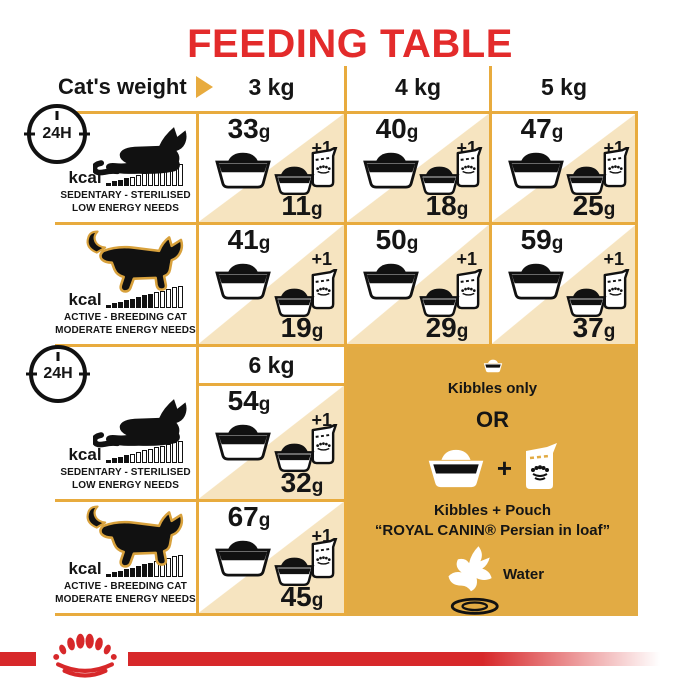 The width and height of the screenshot is (700, 700). I want to click on column-header-6kg: 6 kg, so click(271, 365).